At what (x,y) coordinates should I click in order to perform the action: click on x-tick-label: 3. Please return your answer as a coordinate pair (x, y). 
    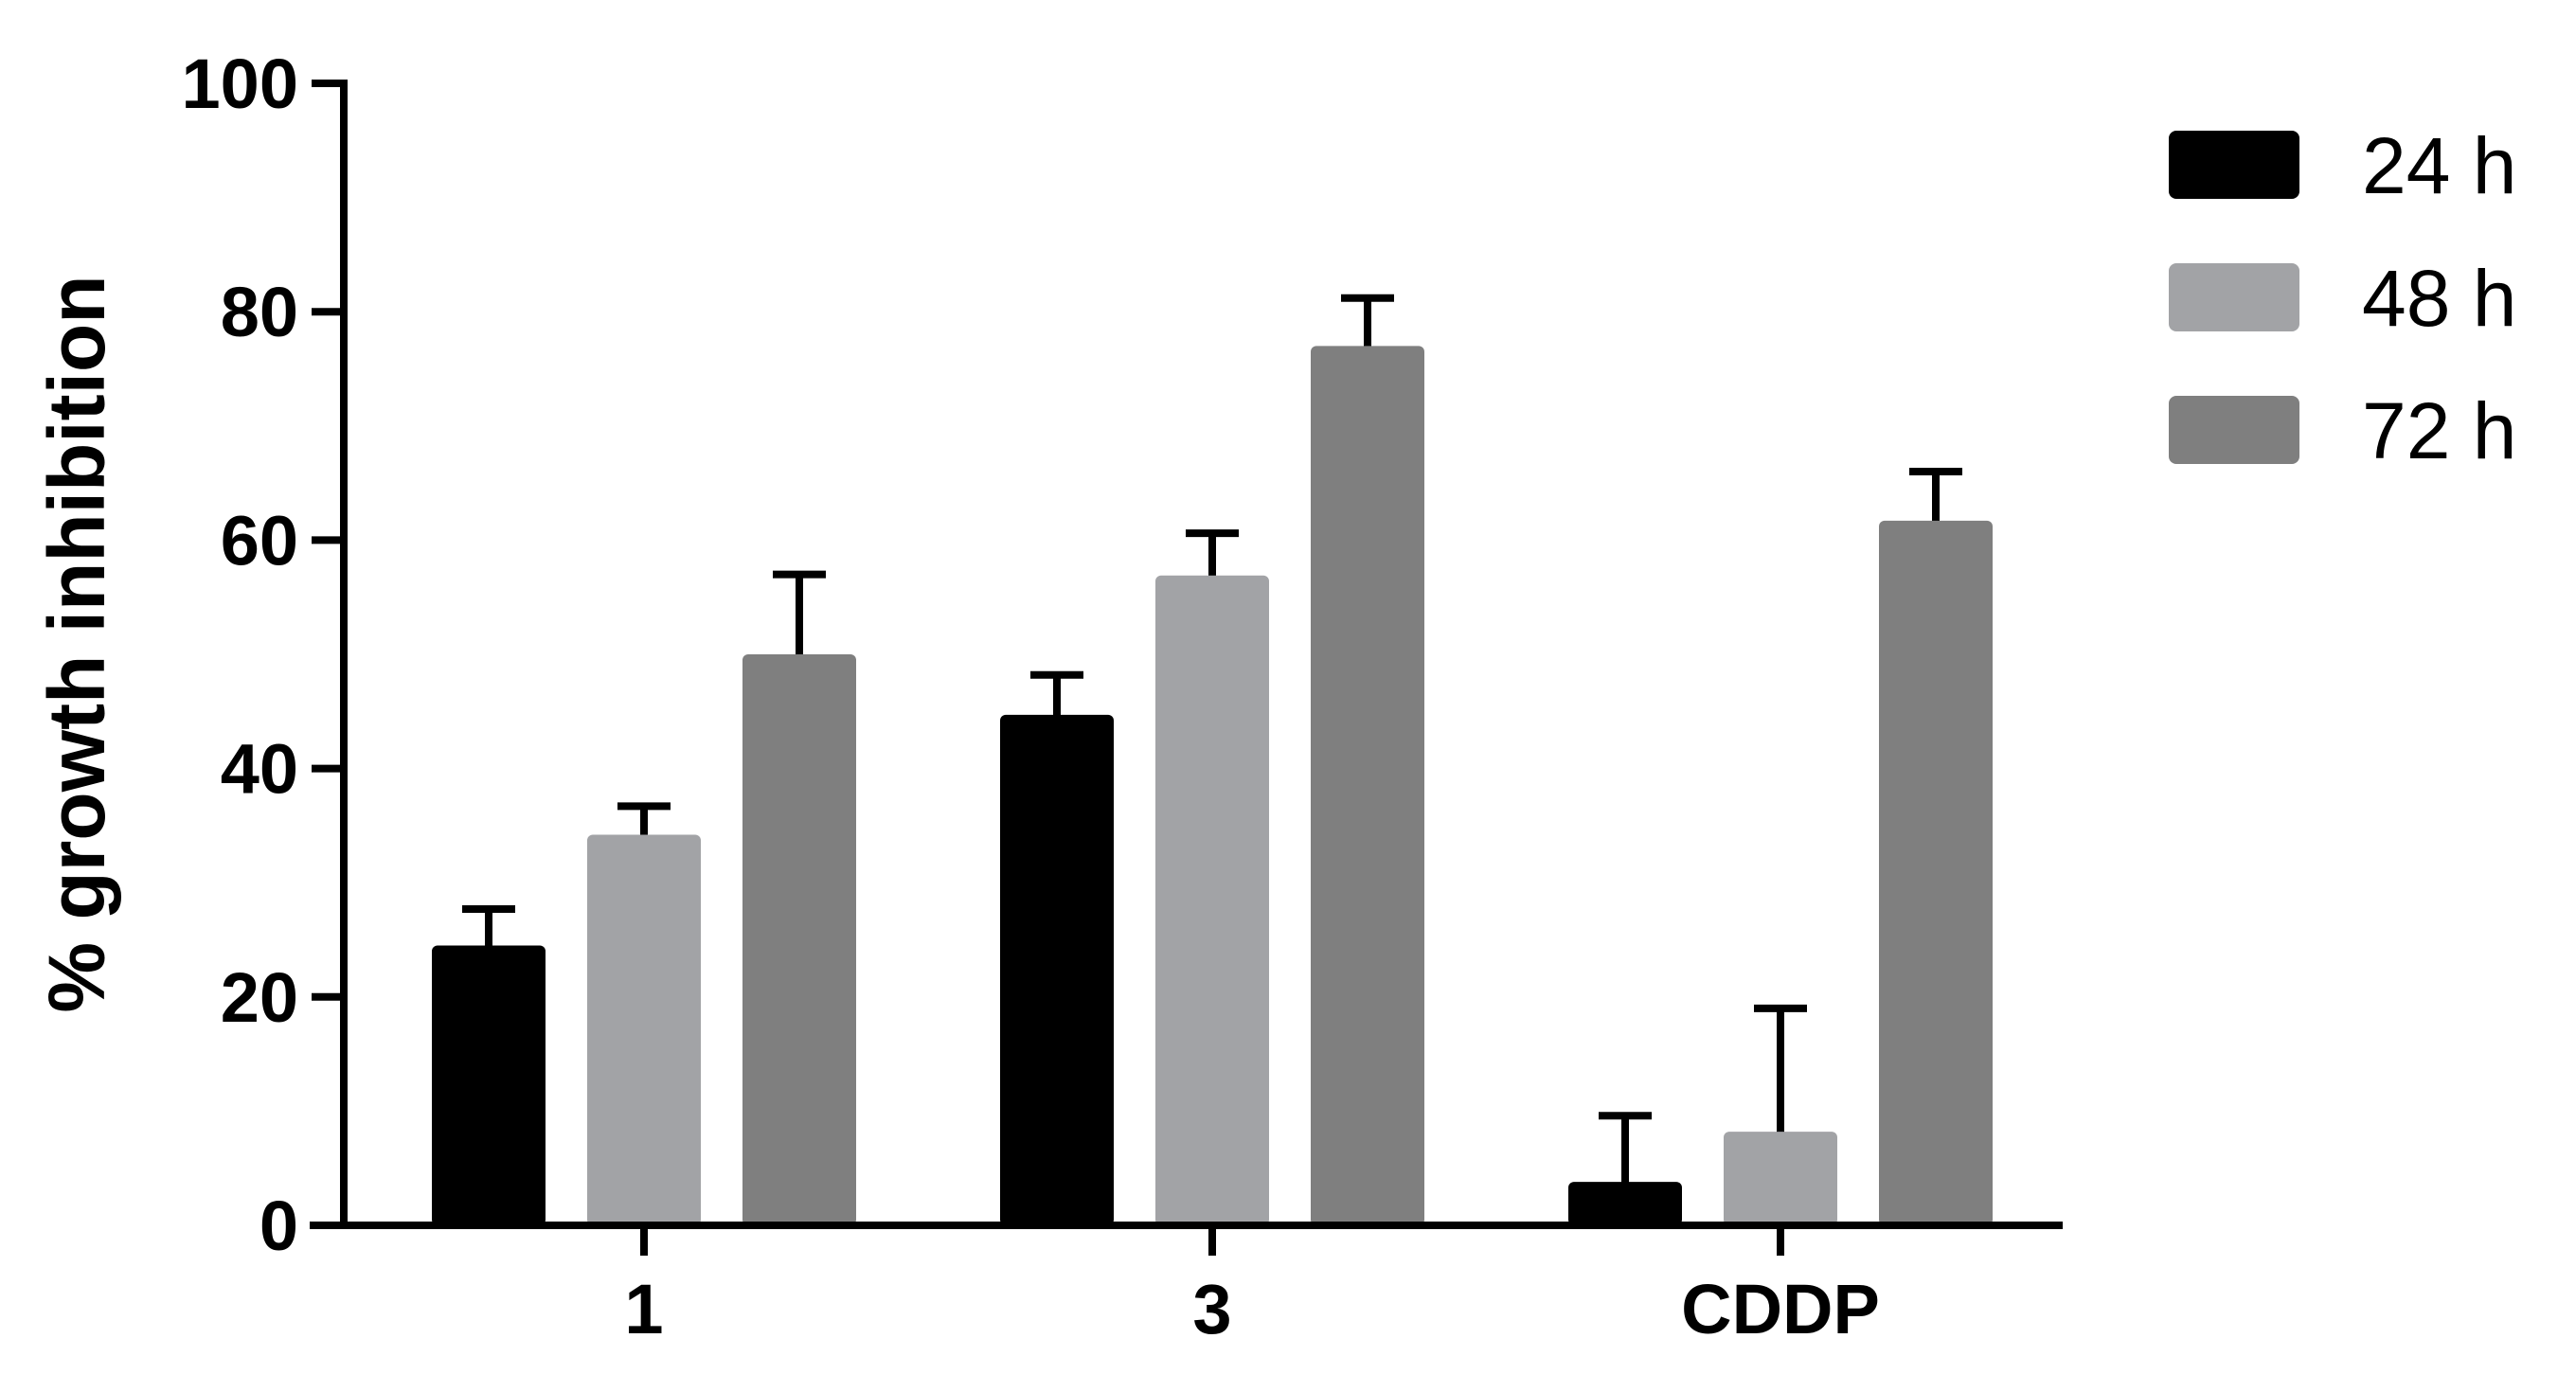
    Looking at the image, I should click on (1211, 1309).